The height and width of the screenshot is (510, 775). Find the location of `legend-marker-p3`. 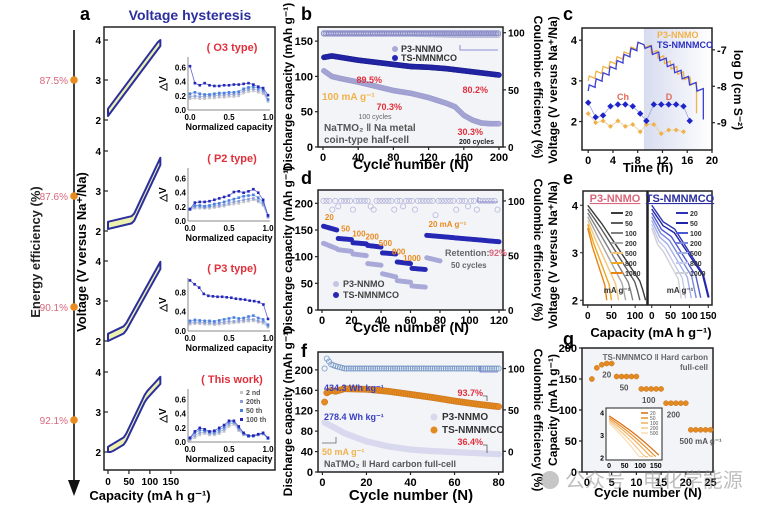

legend-marker-p3 is located at coordinates (336, 284).